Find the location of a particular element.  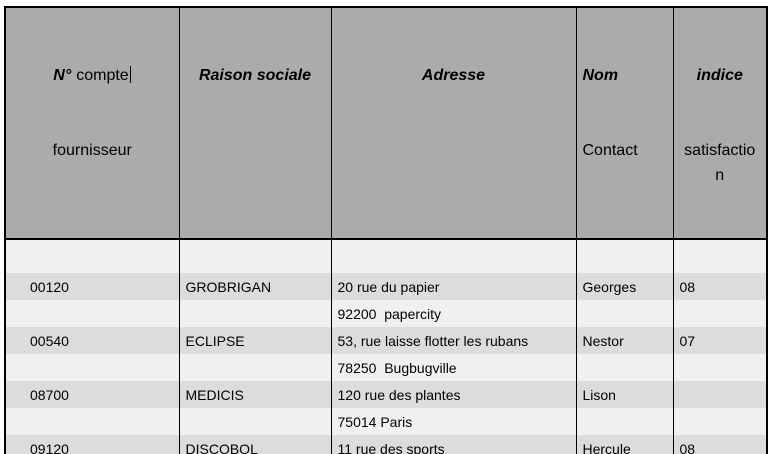

cell-address1: 120 rue des plantes is located at coordinates (453, 394).